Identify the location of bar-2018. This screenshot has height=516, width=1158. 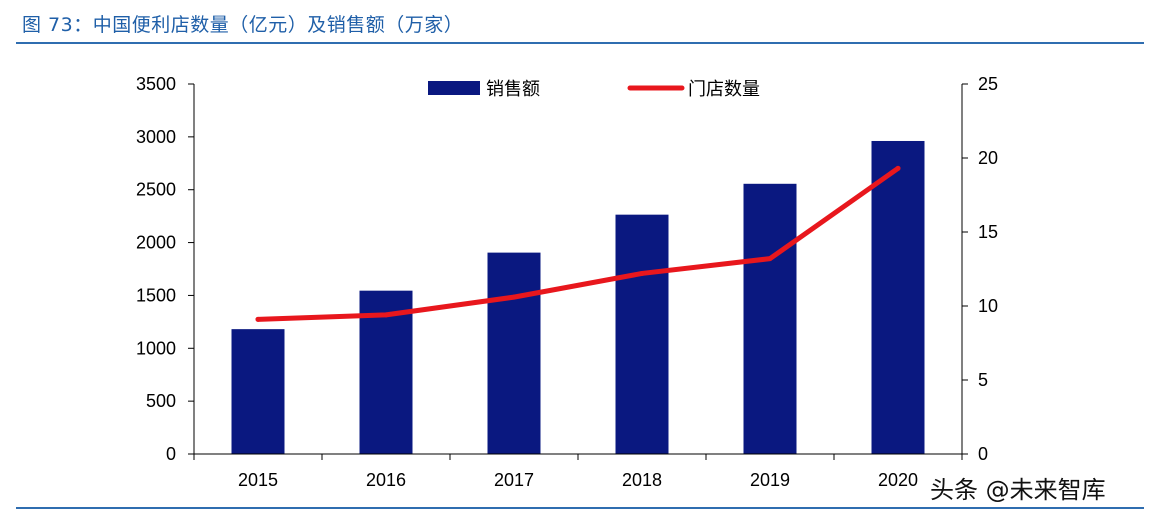
(642, 334).